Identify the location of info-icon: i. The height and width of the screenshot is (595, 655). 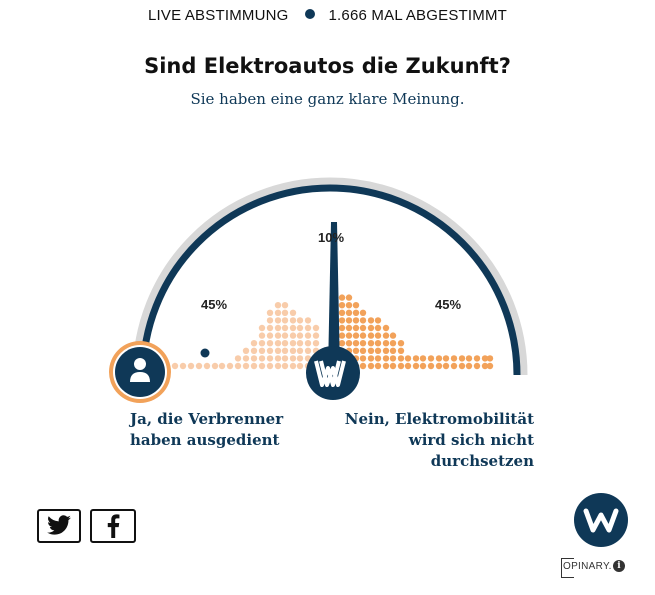
(619, 566).